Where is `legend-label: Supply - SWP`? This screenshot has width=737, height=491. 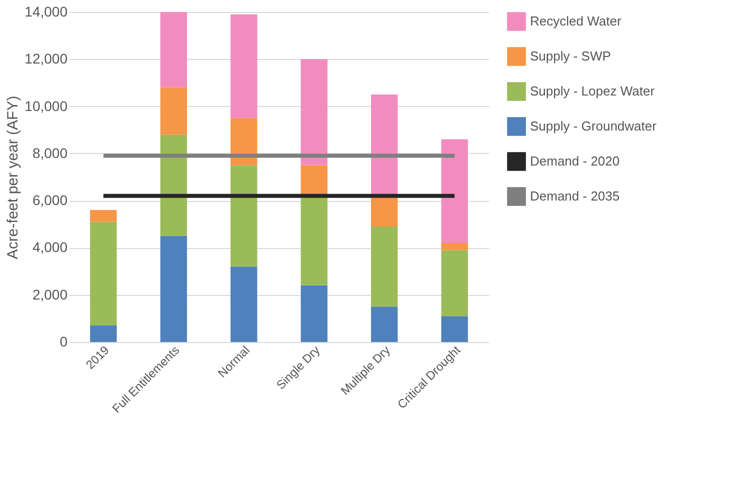
legend-label: Supply - SWP is located at coordinates (570, 56).